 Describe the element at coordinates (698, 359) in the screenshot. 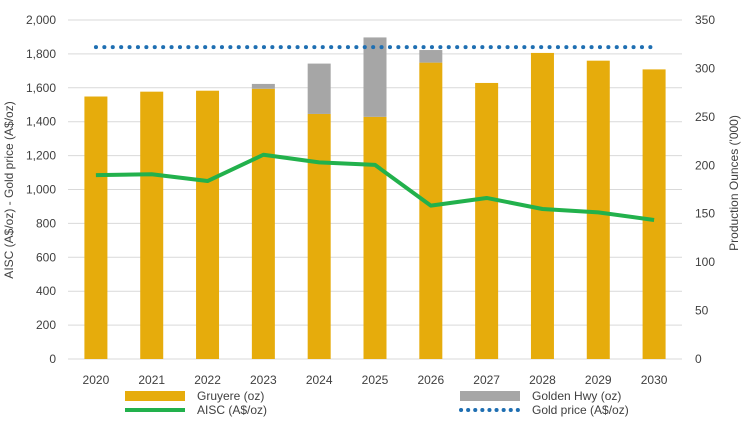

I see `right-tick-label: 0` at that location.